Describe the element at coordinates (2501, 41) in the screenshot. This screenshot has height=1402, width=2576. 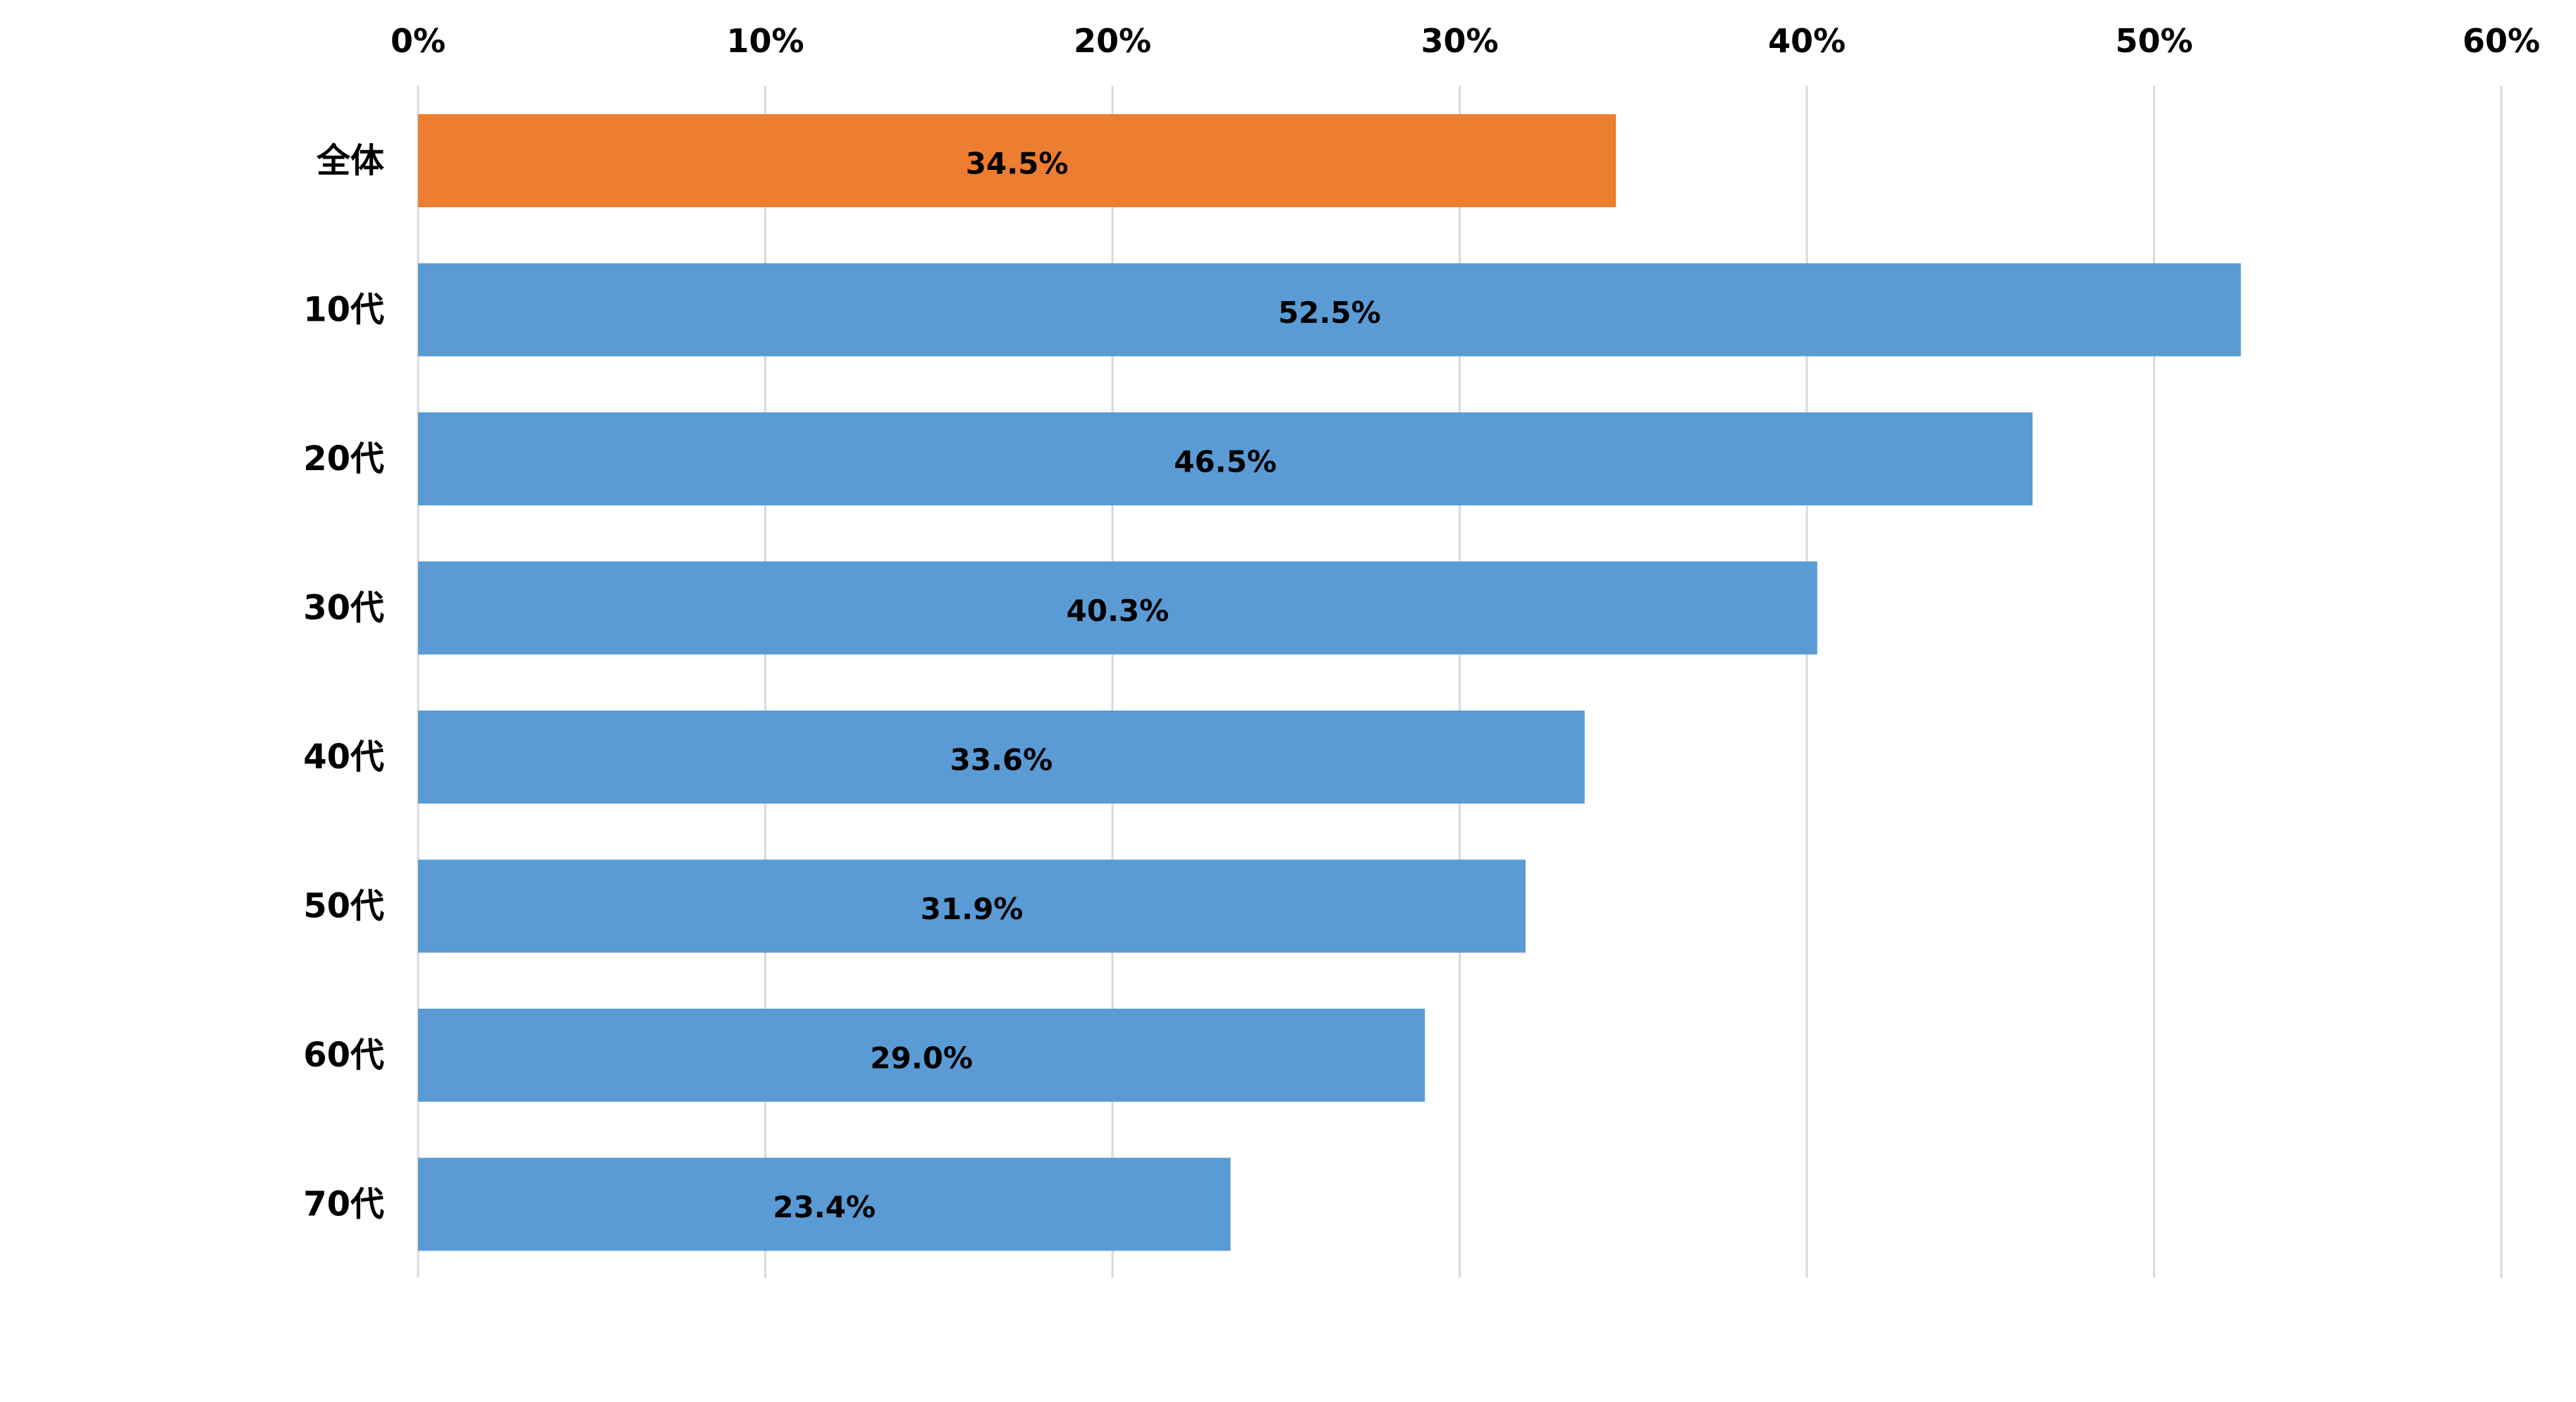
I see `x-tick-label: 60%` at that location.